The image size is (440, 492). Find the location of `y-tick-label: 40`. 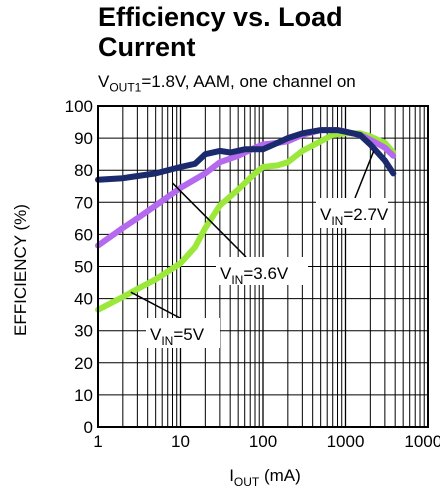

y-tick-label: 40 is located at coordinates (83, 299).